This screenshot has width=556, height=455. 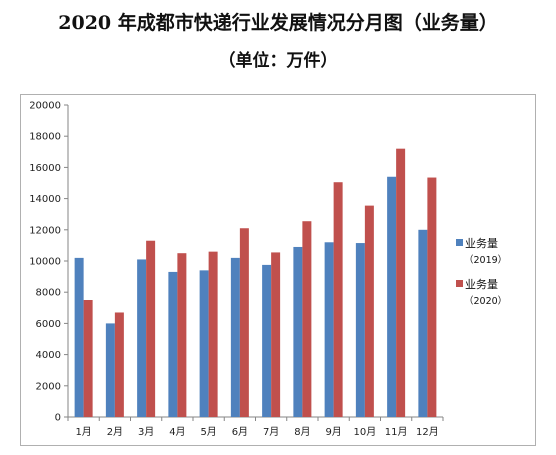 I want to click on x-tick-label: 1月, so click(x=83, y=432).